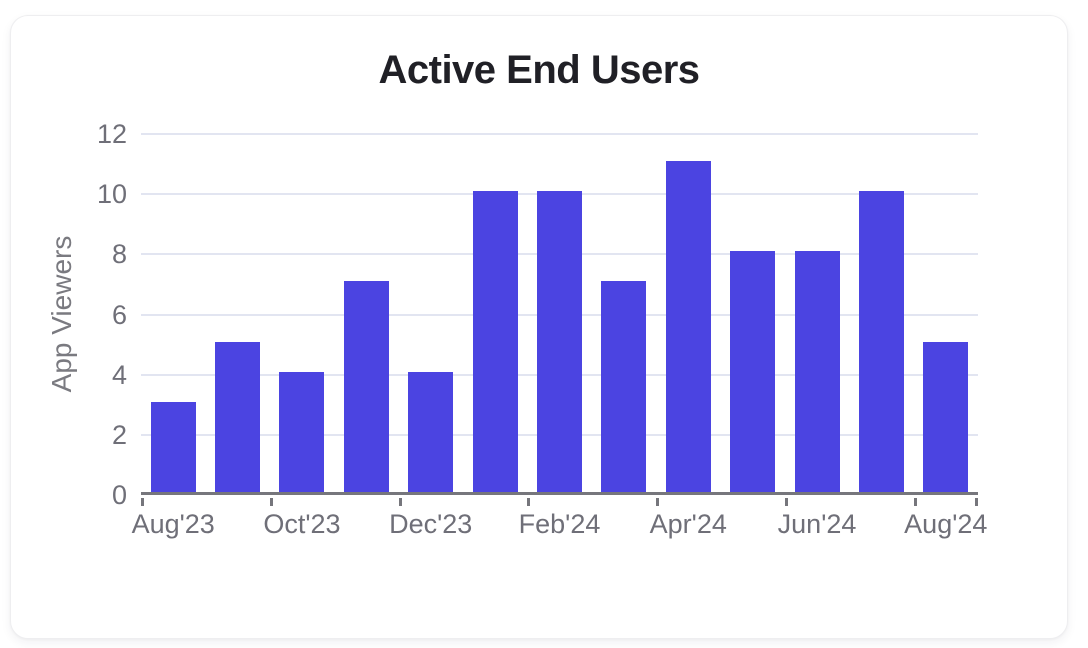 This screenshot has height=648, width=1088. Describe the element at coordinates (119, 314) in the screenshot. I see `y-tick-label-6: 6` at that location.